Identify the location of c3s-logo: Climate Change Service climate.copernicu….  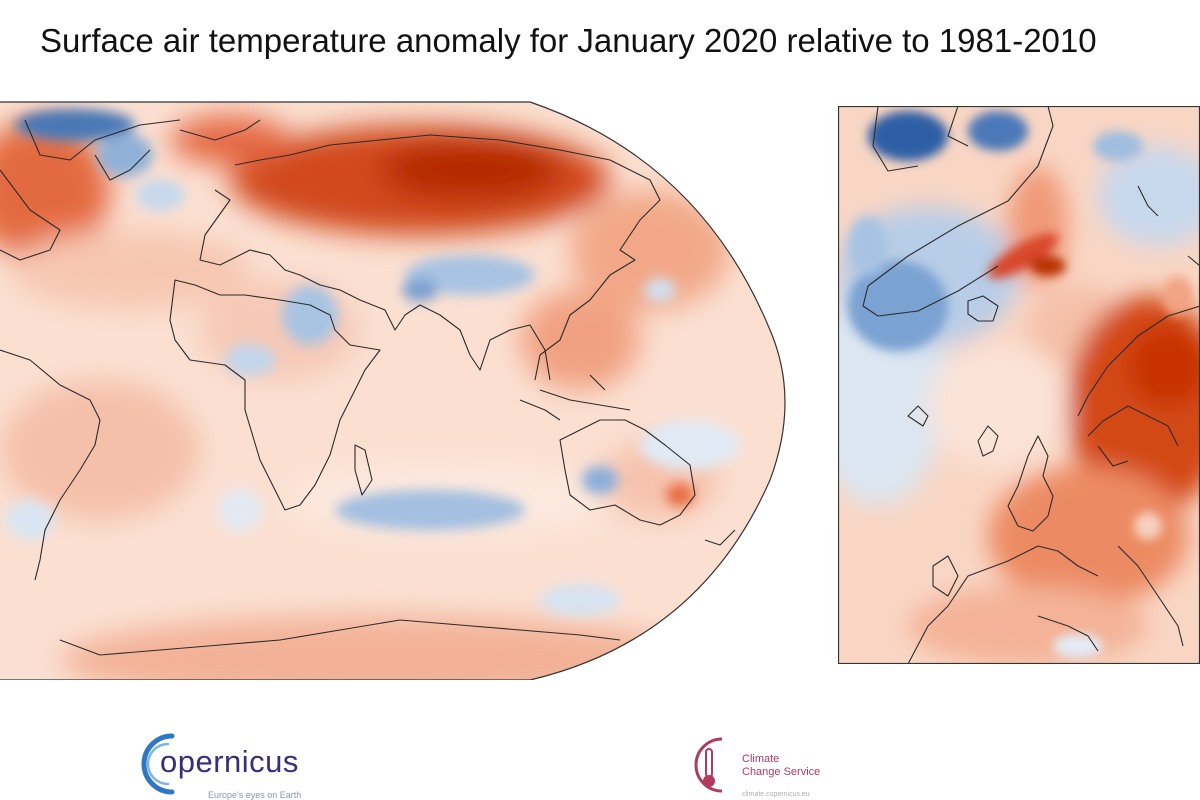
(780, 766).